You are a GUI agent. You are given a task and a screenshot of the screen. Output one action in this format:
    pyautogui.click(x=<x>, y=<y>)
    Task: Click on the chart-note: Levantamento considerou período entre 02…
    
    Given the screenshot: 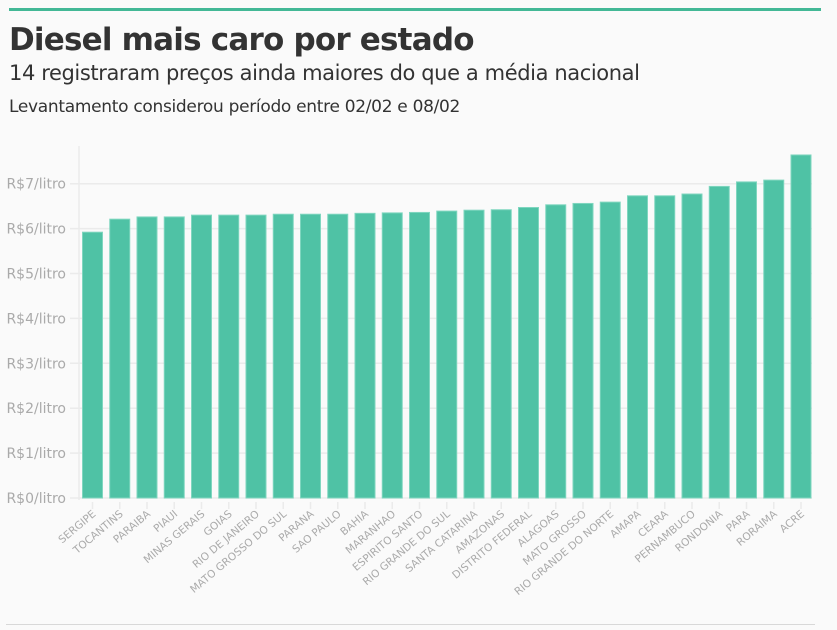 What is the action you would take?
    pyautogui.click(x=235, y=107)
    